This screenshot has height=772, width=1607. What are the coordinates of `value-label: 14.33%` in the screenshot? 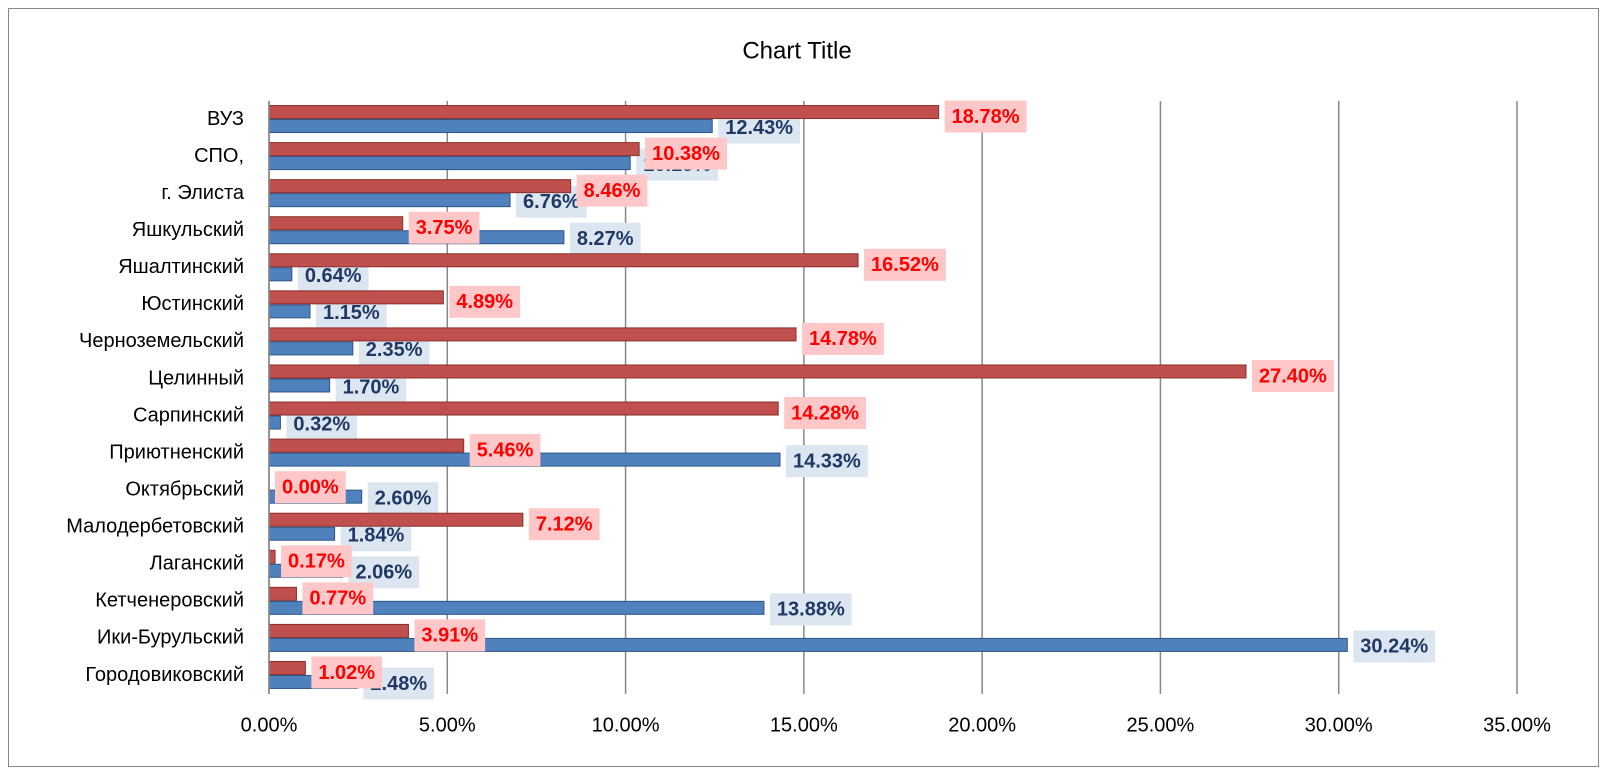 It's located at (827, 461).